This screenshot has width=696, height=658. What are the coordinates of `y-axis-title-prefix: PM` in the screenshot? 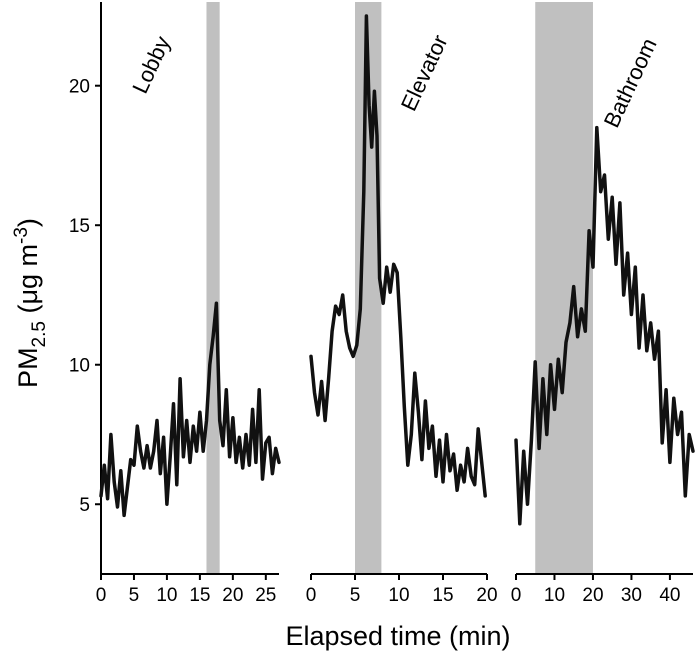 It's located at (28, 367).